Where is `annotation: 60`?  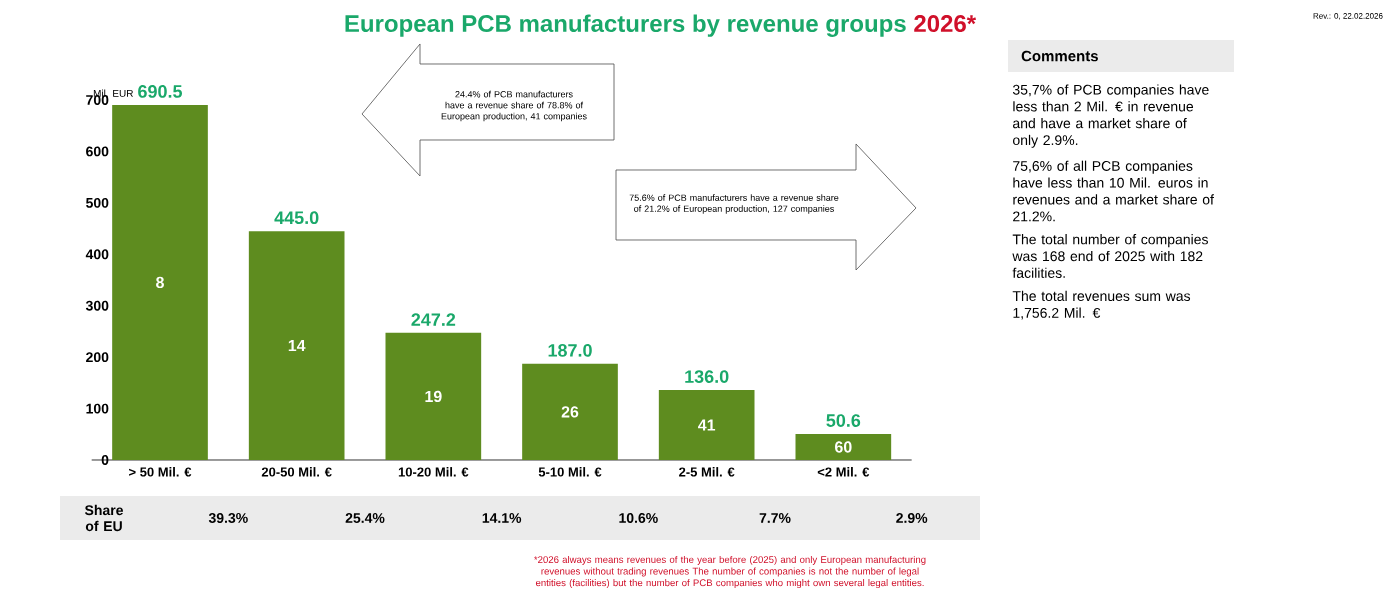 annotation: 60 is located at coordinates (843, 447).